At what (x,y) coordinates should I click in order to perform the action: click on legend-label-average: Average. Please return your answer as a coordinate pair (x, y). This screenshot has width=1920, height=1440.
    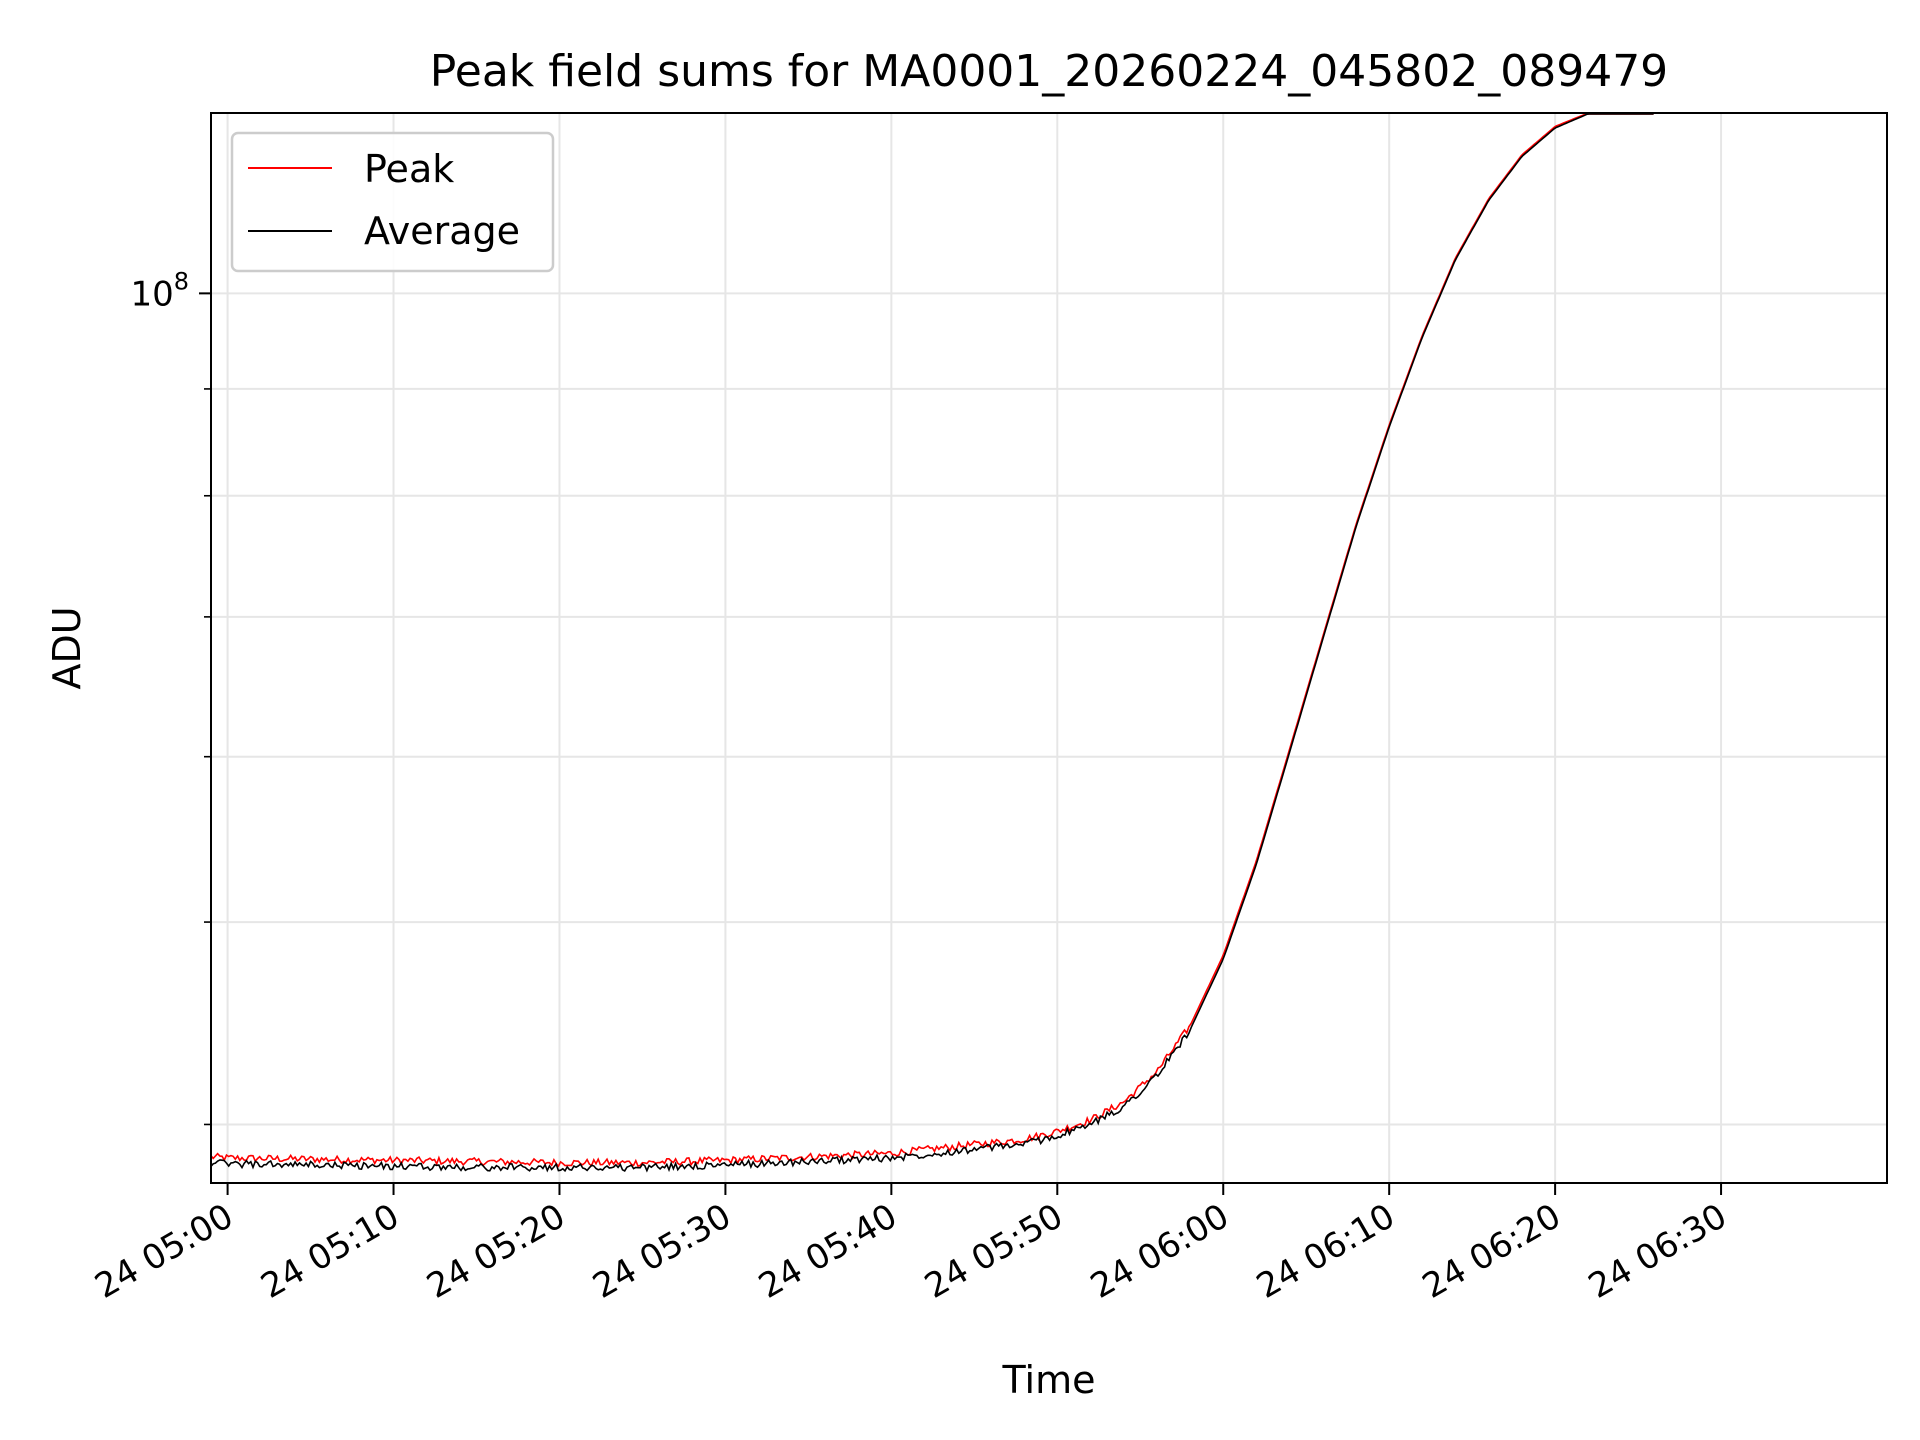
    Looking at the image, I should click on (442, 231).